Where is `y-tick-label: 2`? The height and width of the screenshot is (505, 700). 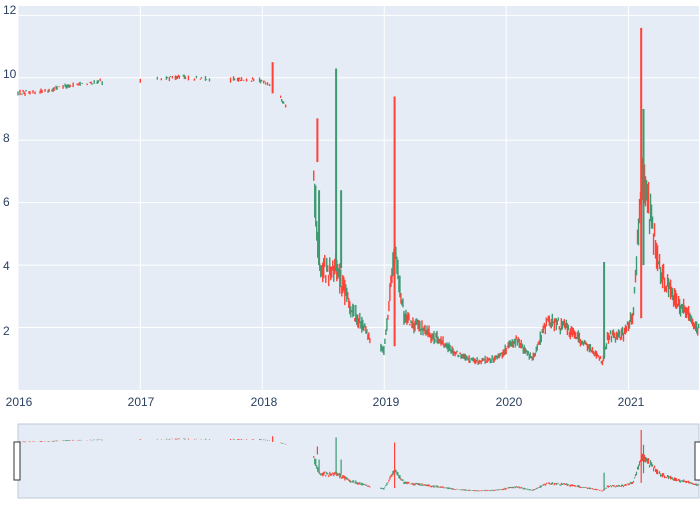
y-tick-label: 2 is located at coordinates (6, 331).